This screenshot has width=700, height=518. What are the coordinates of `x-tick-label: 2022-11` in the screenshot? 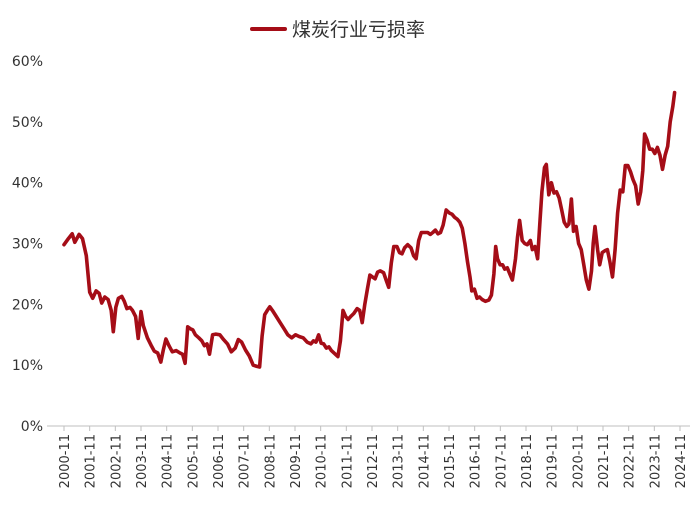 It's located at (630, 461).